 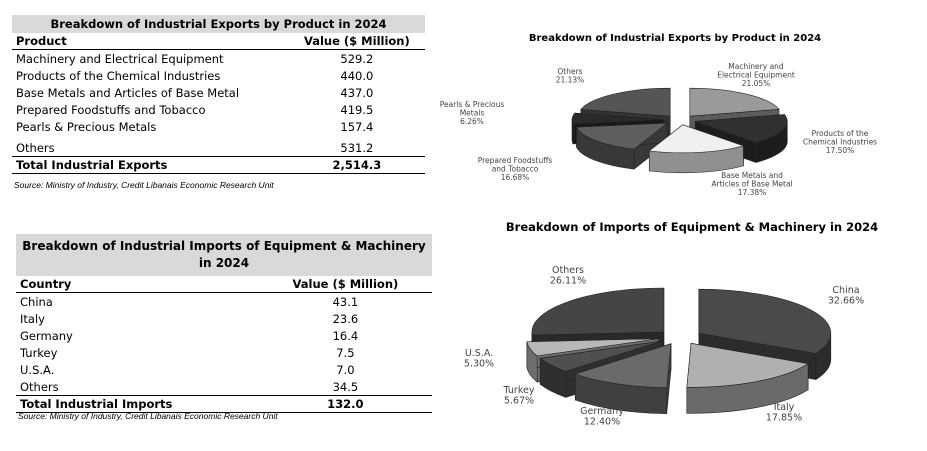 I want to click on total-value: 2,514.3, so click(x=356, y=165).